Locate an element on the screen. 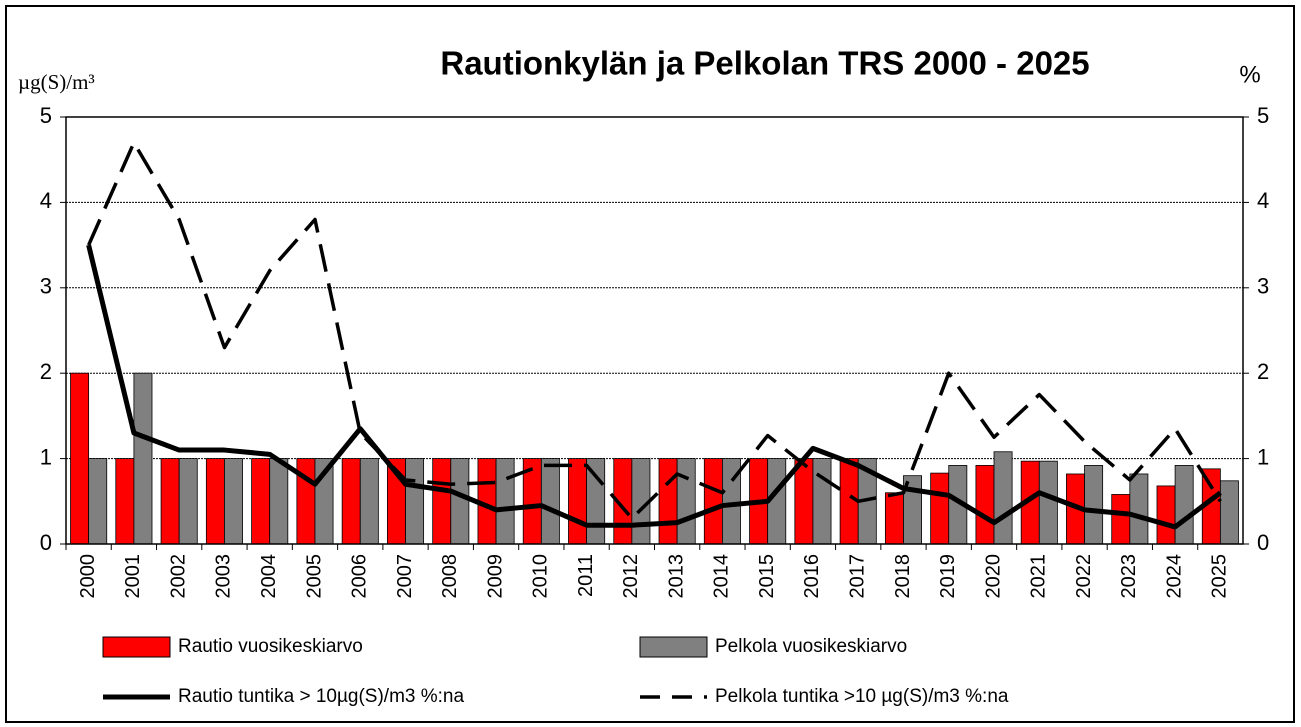  x-tick-label: 2006 is located at coordinates (360, 576).